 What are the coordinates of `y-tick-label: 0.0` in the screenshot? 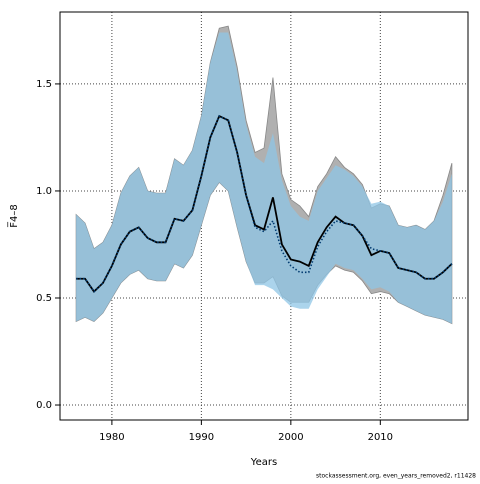 It's located at (44, 405).